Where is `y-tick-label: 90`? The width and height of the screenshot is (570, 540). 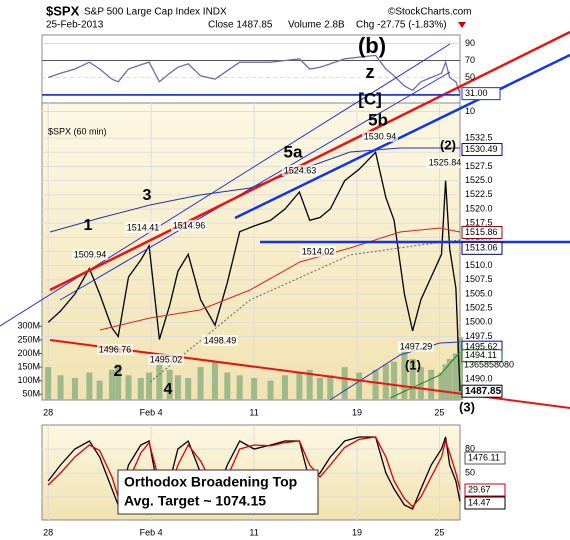
y-tick-label: 90 is located at coordinates (470, 43).